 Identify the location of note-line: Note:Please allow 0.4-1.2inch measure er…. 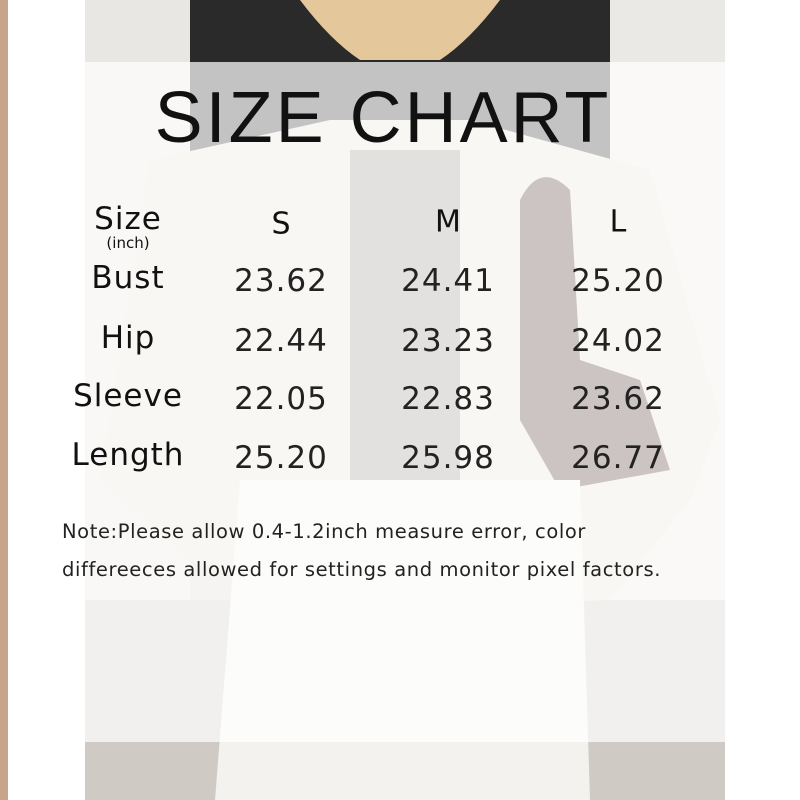
(324, 531).